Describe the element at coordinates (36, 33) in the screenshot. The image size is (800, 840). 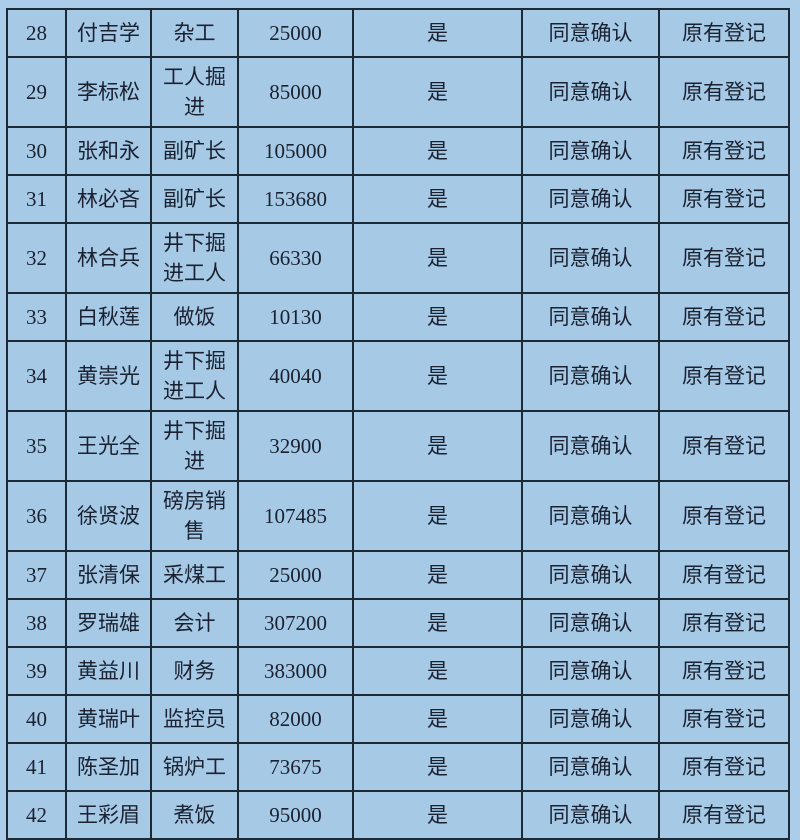
I see `cell-row-number: 28` at that location.